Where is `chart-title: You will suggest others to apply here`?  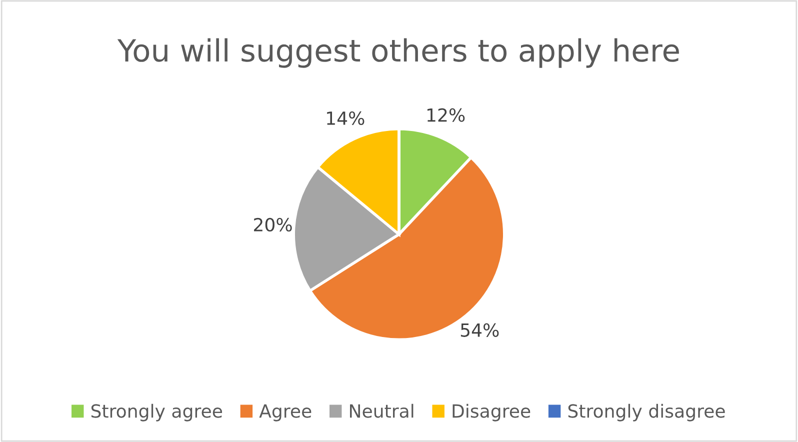
chart-title: You will suggest others to apply here is located at coordinates (398, 53).